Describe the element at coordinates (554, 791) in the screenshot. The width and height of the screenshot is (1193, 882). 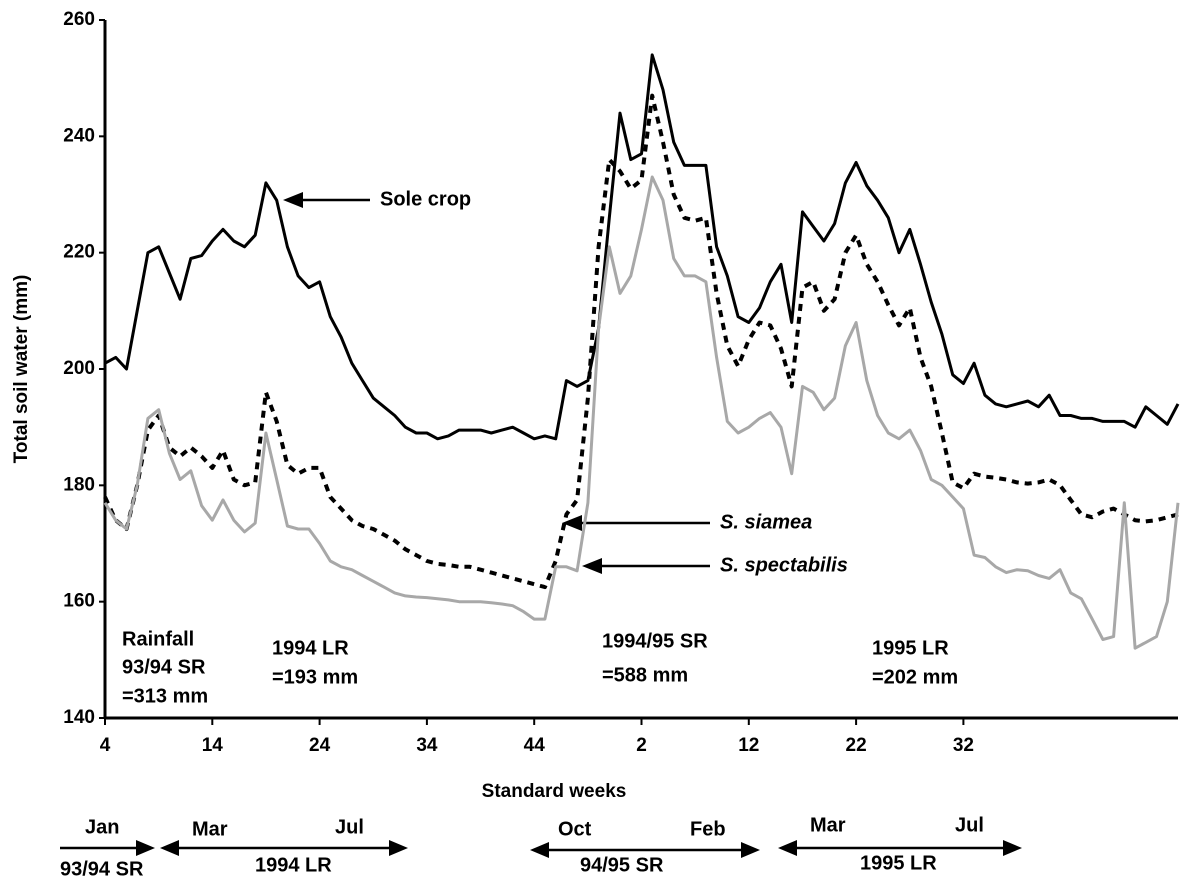
I see `x-axis-label: Standard weeks` at that location.